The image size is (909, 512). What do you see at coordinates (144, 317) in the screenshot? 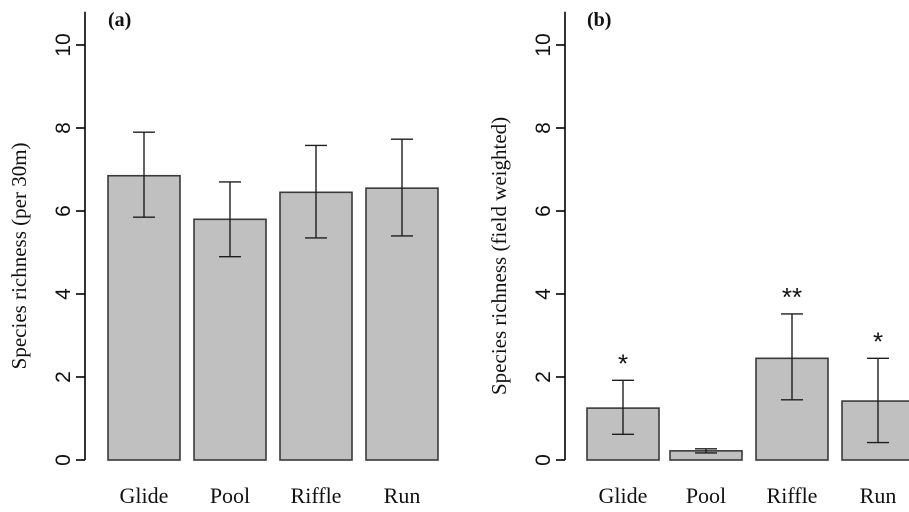
I see `bar-glide` at bounding box center [144, 317].